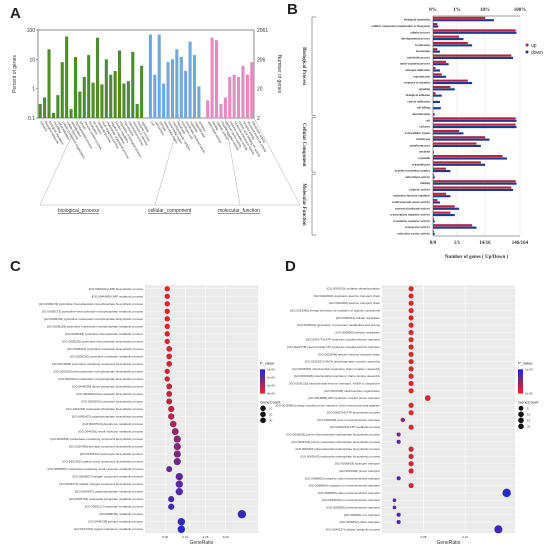 This screenshot has height=553, width=550. What do you see at coordinates (146, 74) in the screenshot?
I see `panel-a-plot-frame` at bounding box center [146, 74].